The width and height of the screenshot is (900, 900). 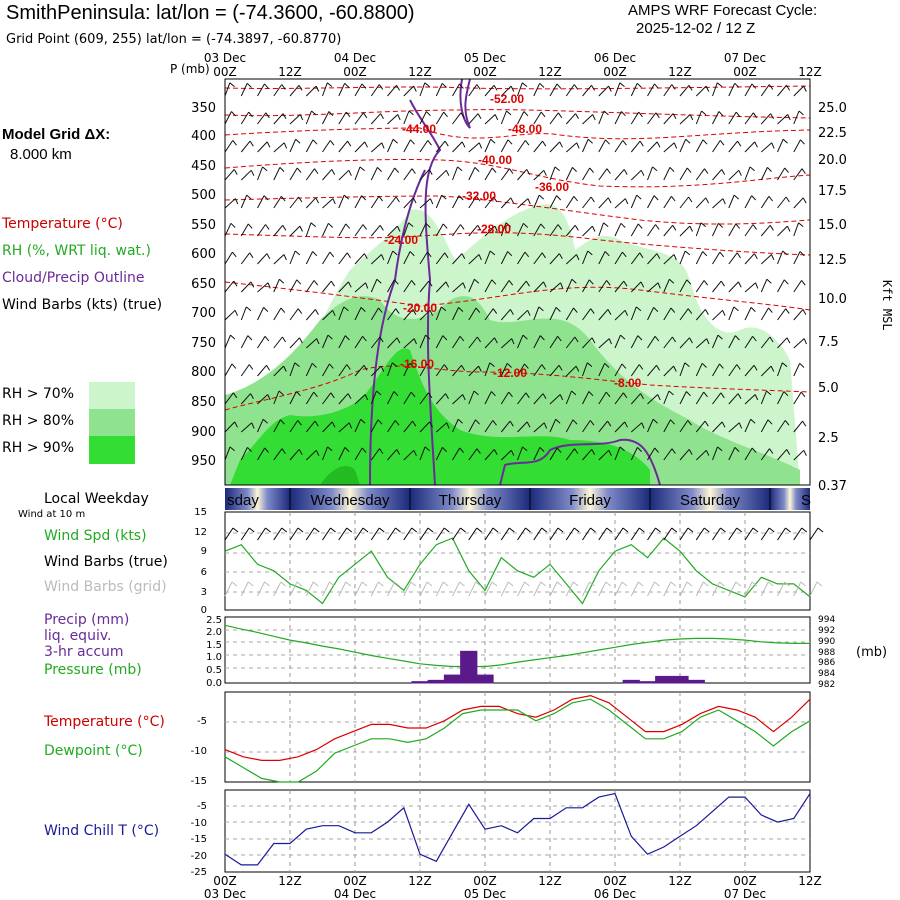 What do you see at coordinates (485, 893) in the screenshot?
I see `date-label-bottom: 05 Dec` at bounding box center [485, 893].